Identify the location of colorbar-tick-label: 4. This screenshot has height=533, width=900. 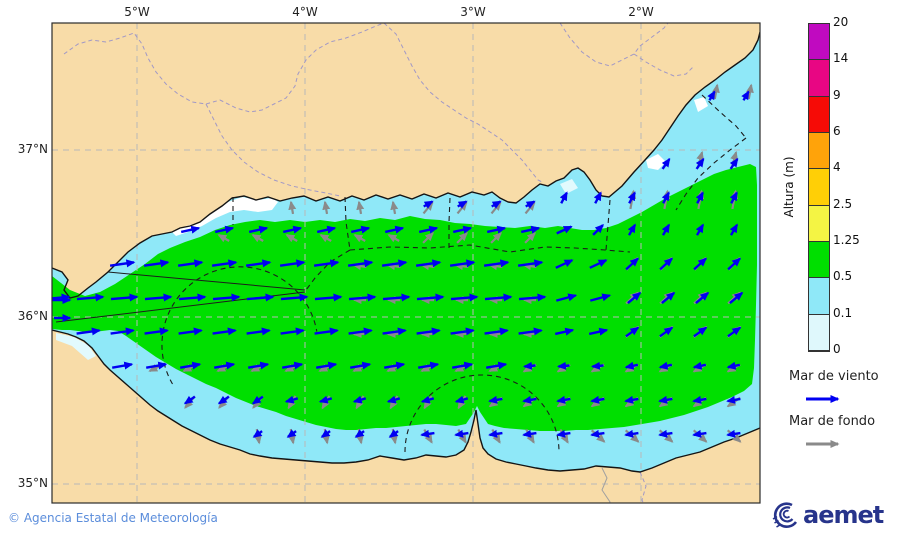
(837, 167).